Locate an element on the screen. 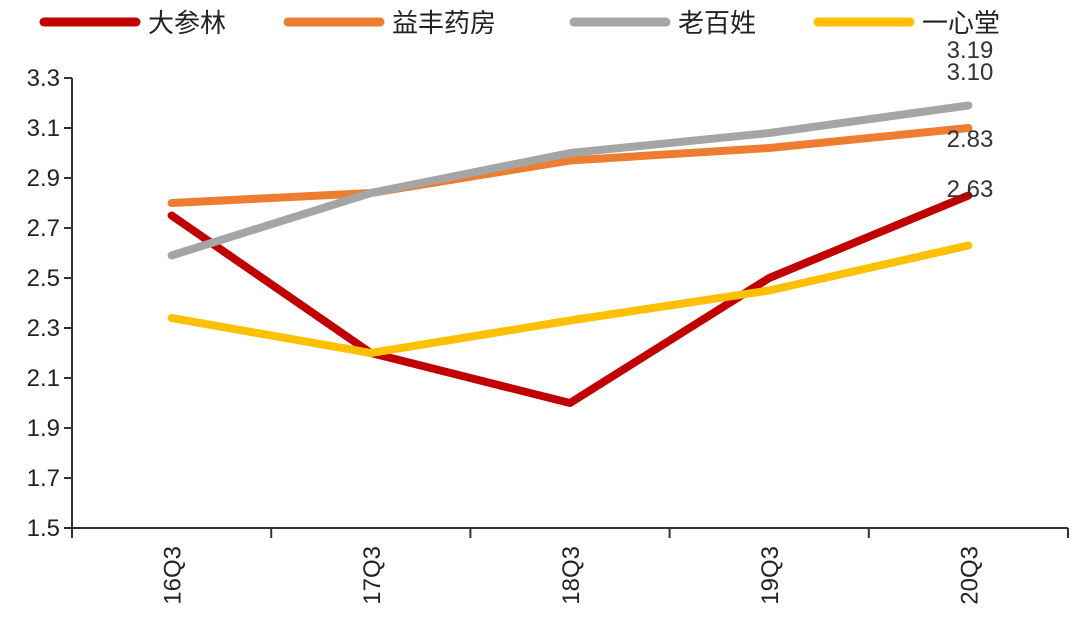  y-tick-label: 2.7 is located at coordinates (43, 228).